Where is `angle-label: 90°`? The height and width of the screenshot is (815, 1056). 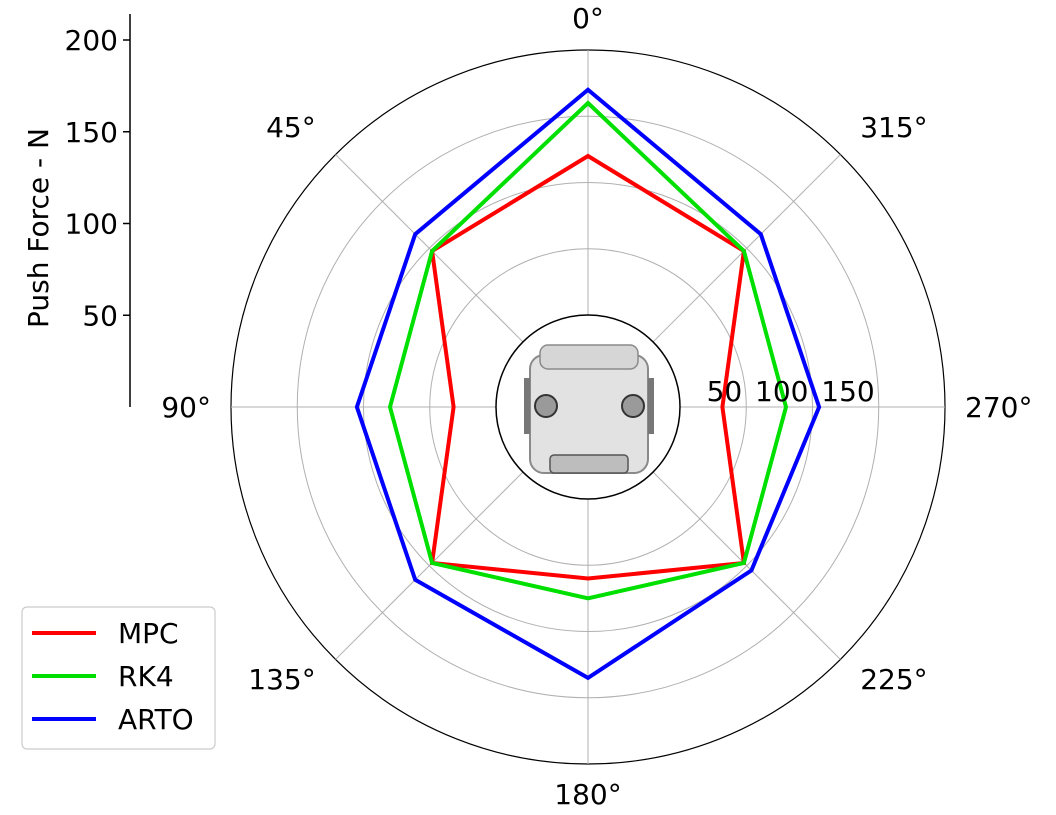 angle-label: 90° is located at coordinates (186, 407).